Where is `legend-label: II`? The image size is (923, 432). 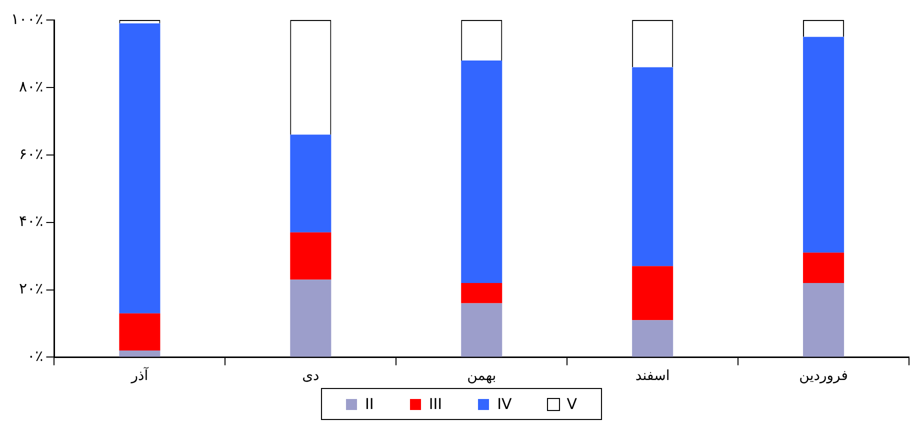 legend-label: II is located at coordinates (369, 404).